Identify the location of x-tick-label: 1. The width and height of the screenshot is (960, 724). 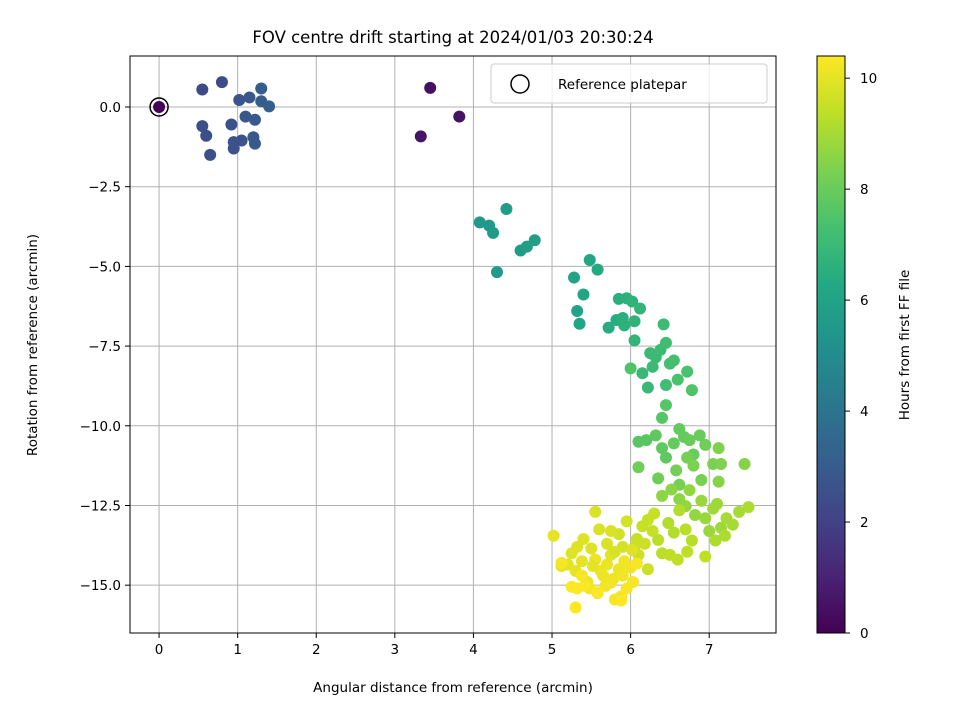
(237, 650).